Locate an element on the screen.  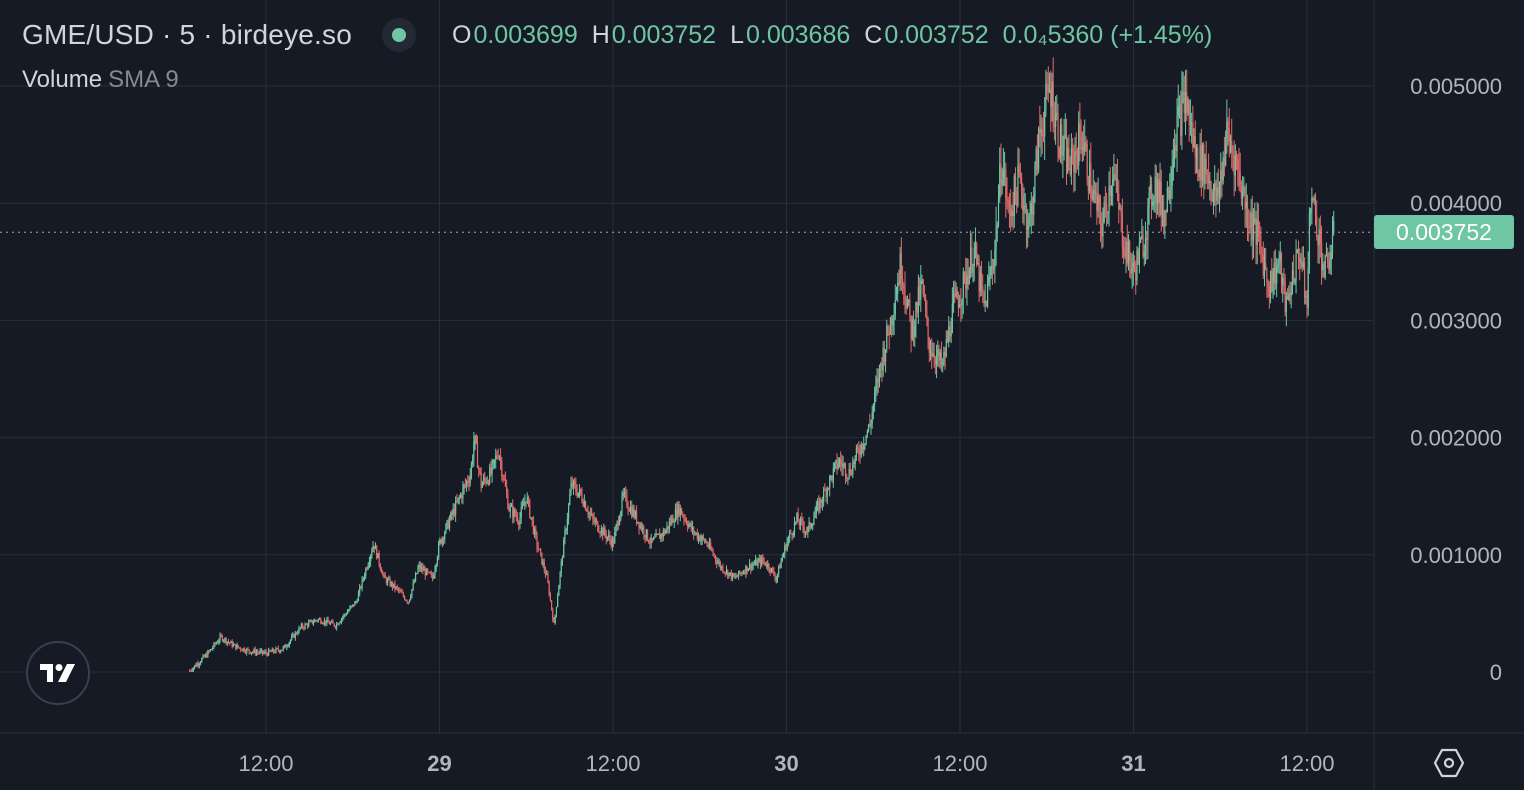
volume-indicator-legend: Volume SMA 9 is located at coordinates (100, 80).